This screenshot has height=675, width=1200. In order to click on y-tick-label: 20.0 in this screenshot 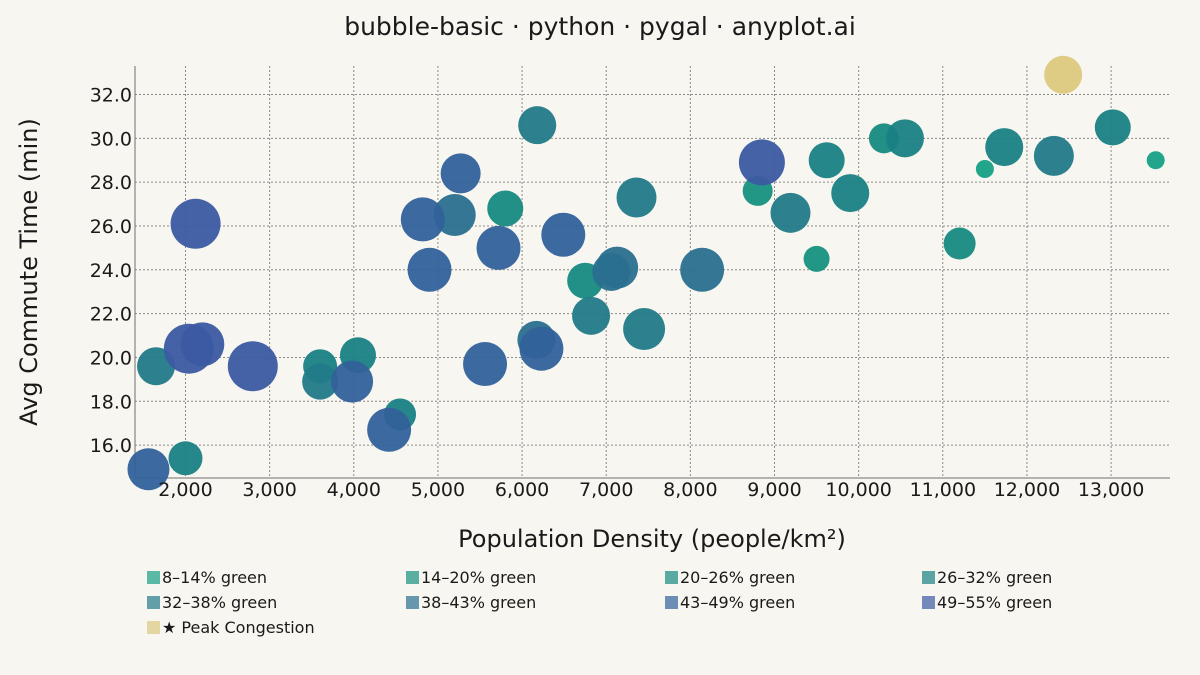, I will do `click(111, 358)`.